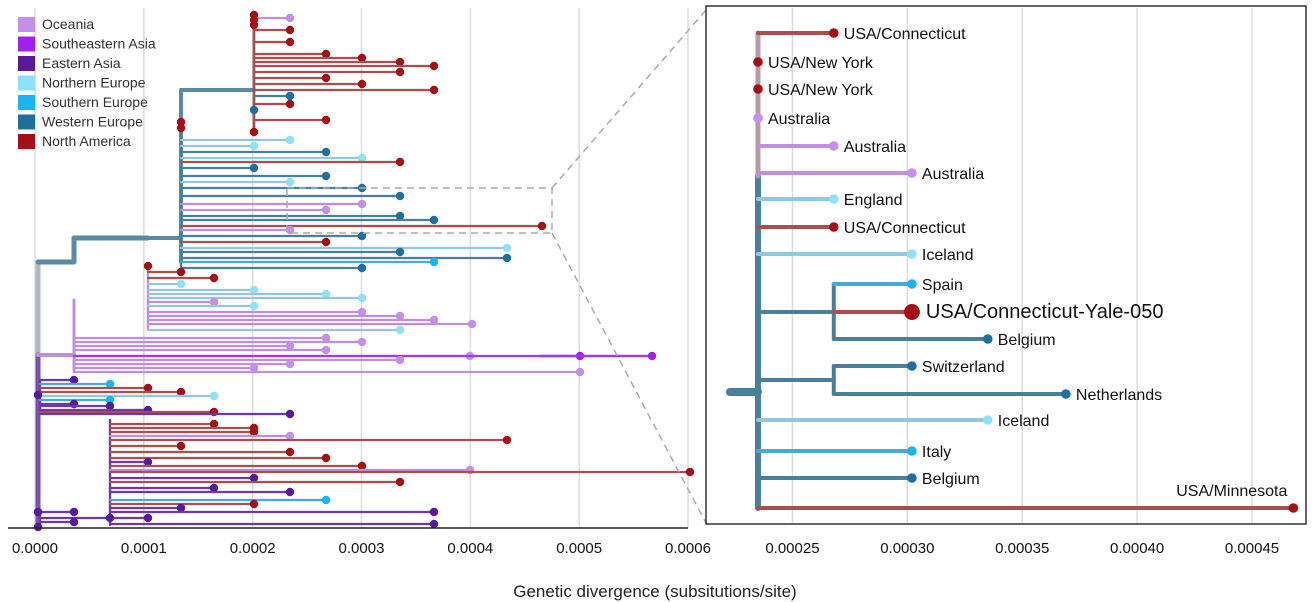  I want to click on inset-tick-label: 0.00035, so click(1022, 548).